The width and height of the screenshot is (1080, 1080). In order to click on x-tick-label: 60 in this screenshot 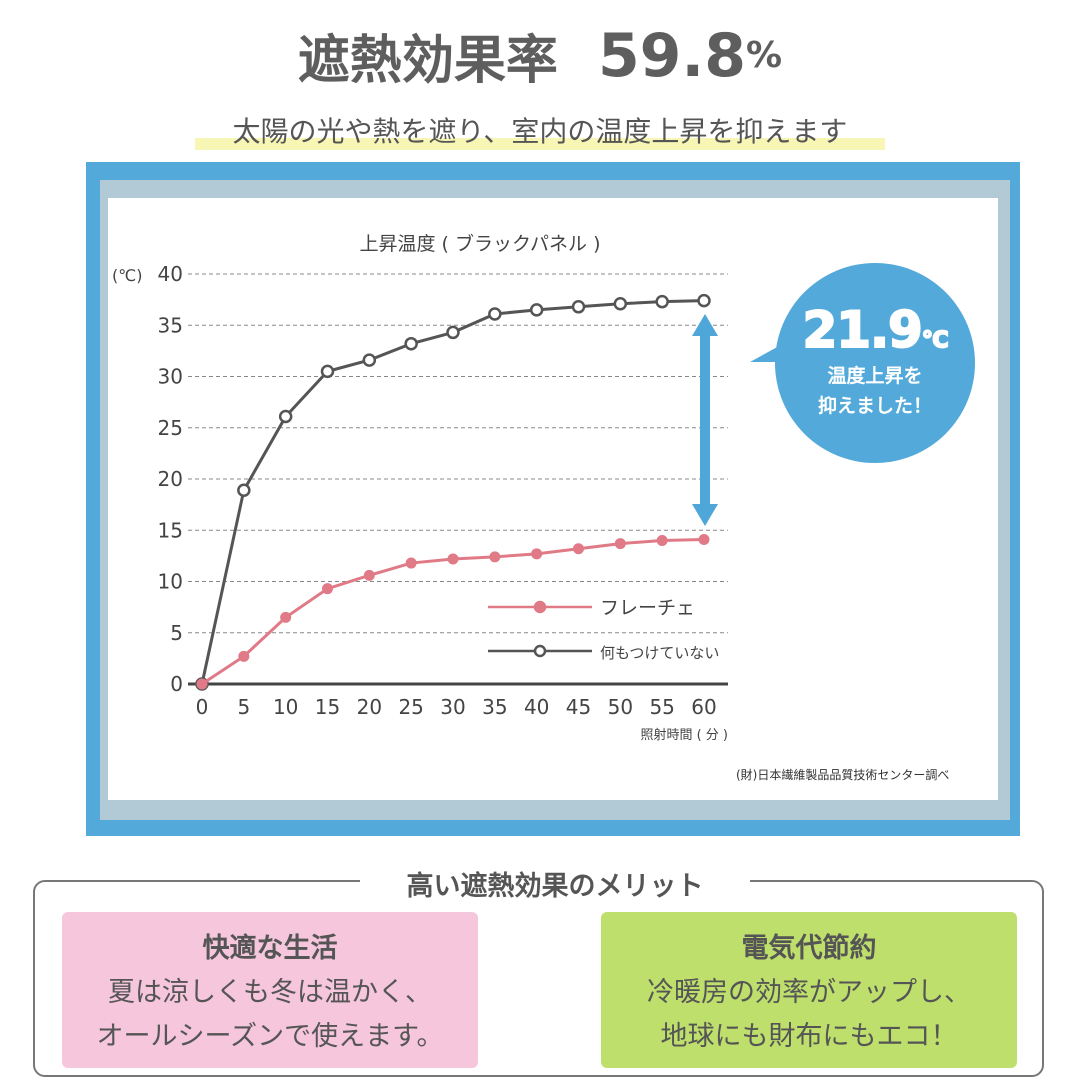, I will do `click(703, 707)`.